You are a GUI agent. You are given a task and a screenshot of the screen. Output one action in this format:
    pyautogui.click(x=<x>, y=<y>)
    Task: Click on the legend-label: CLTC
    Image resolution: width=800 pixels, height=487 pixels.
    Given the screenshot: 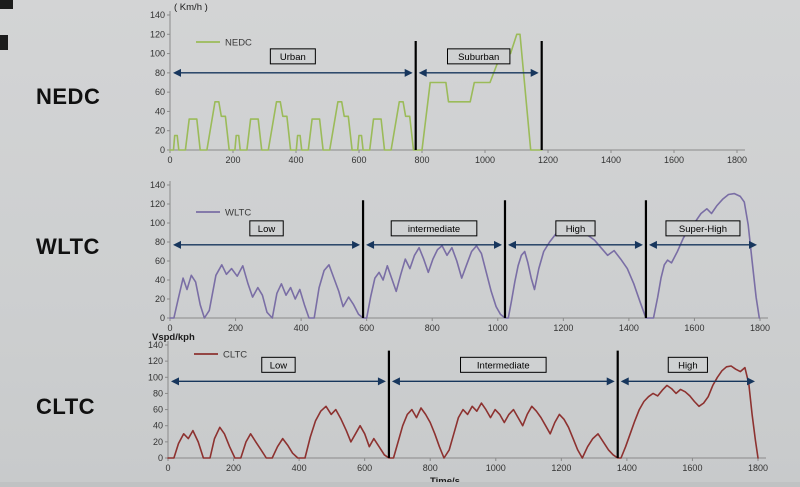 What is the action you would take?
    pyautogui.click(x=235, y=355)
    